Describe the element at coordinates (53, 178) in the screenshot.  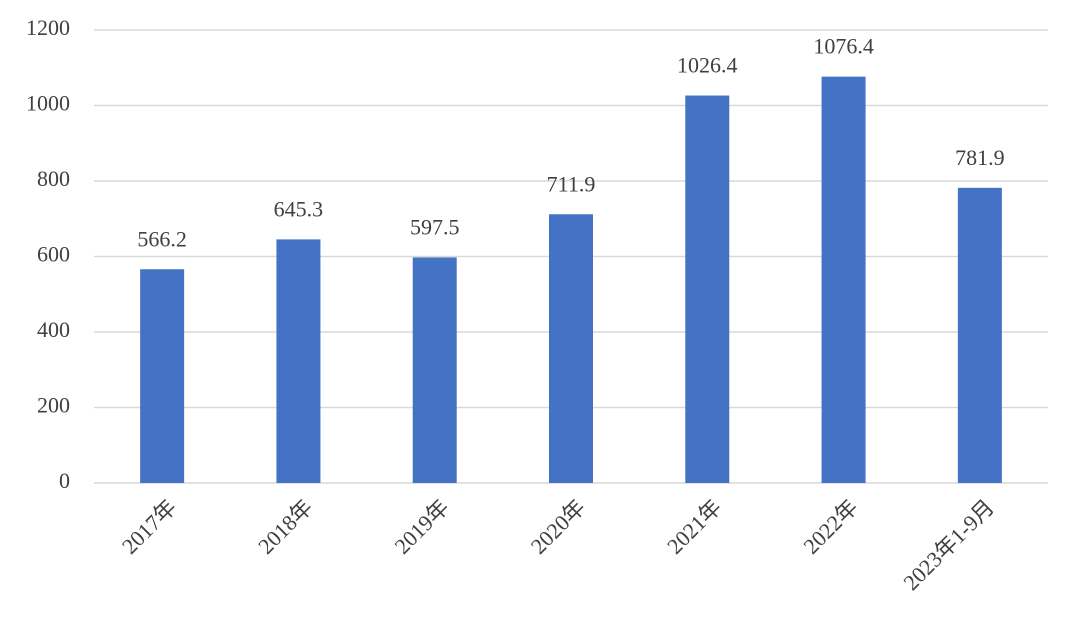
I see `y-tick-label: 800` at that location.